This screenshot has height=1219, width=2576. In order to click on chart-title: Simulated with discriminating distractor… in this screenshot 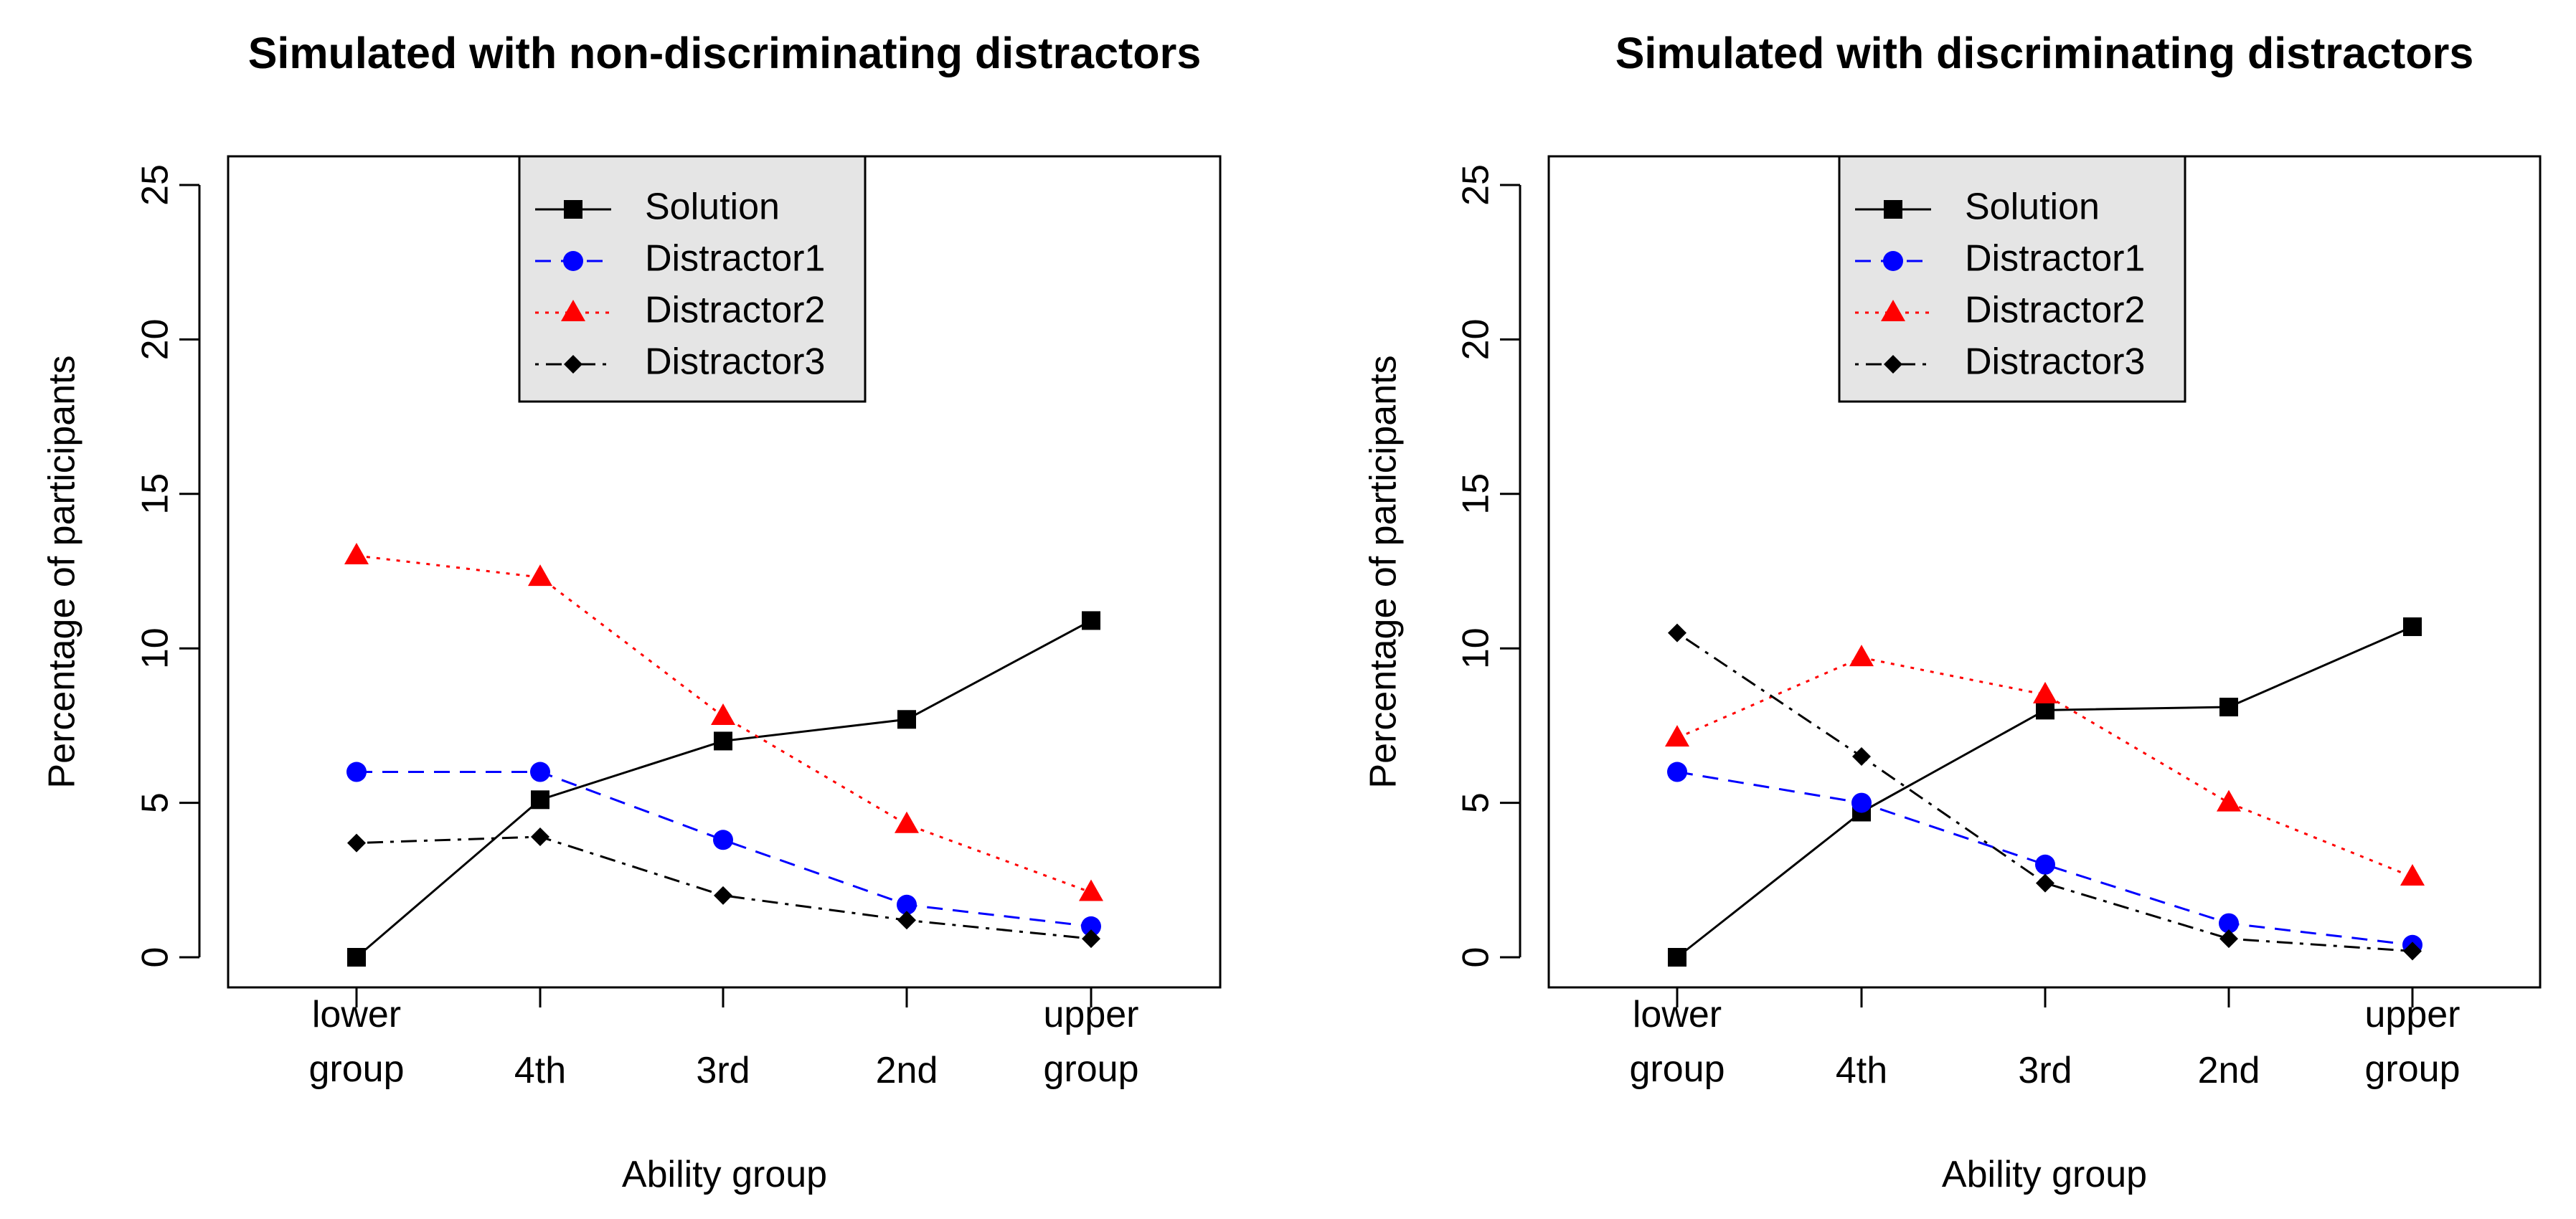, I will do `click(2044, 53)`.